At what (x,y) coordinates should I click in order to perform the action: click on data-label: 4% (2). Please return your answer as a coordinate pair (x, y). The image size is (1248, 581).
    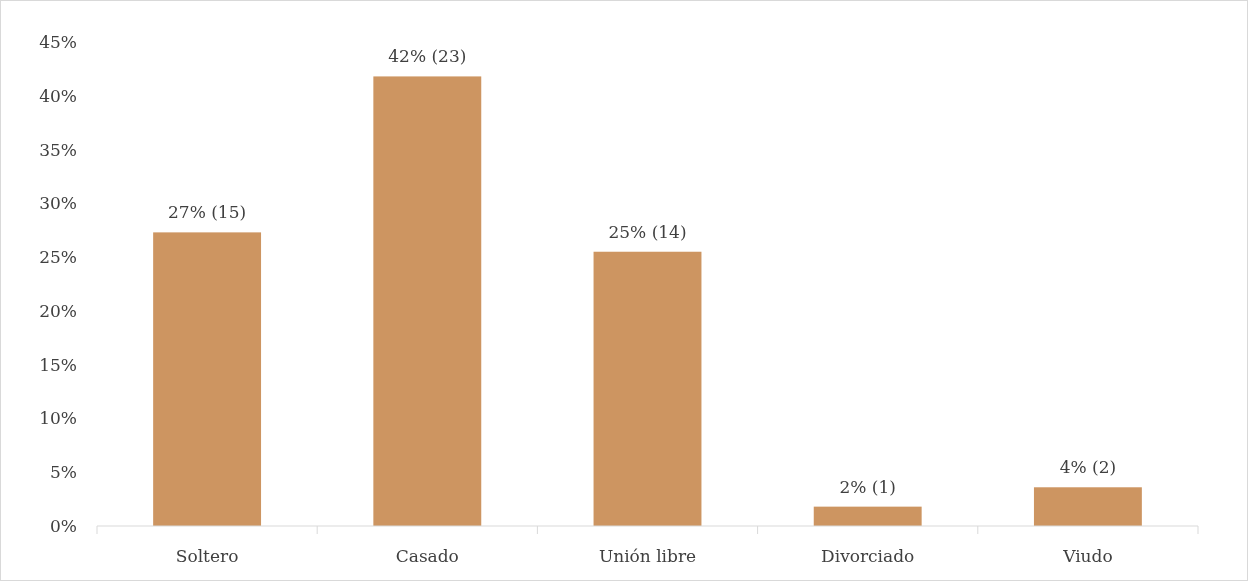
    Looking at the image, I should click on (1088, 467).